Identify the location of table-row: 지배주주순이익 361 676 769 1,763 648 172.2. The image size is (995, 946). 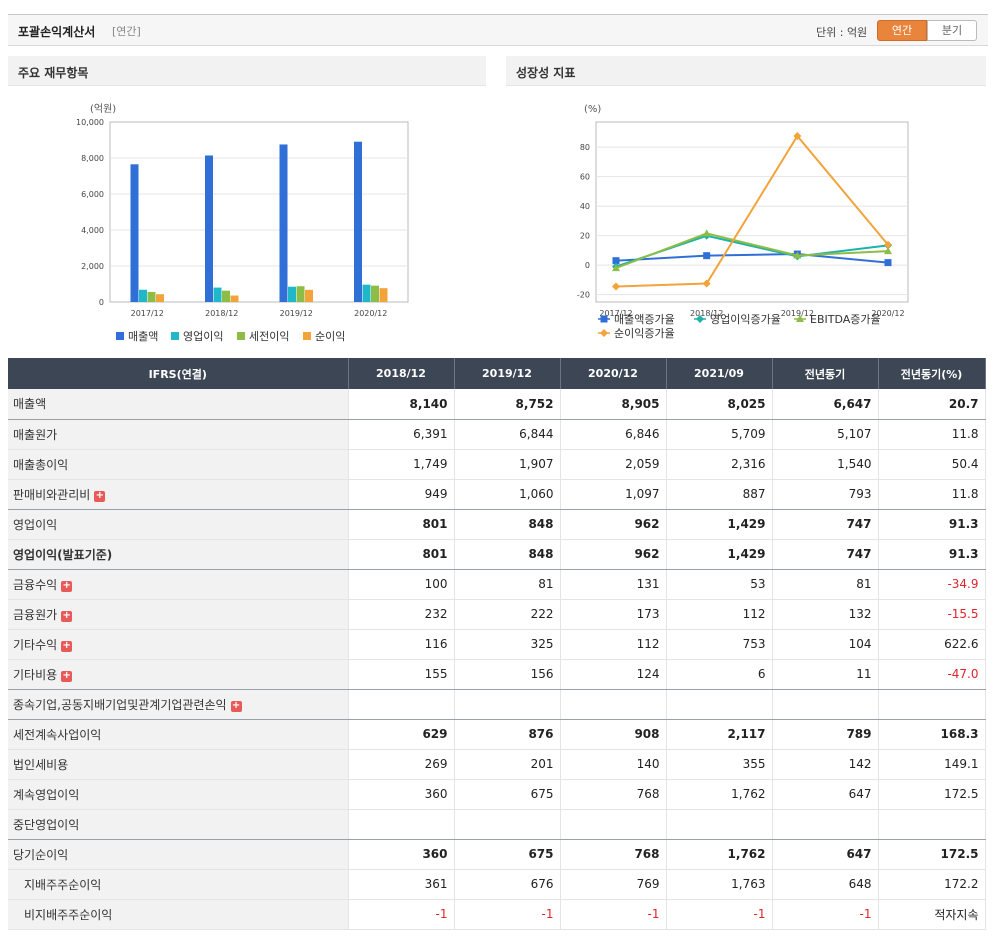
(497, 884).